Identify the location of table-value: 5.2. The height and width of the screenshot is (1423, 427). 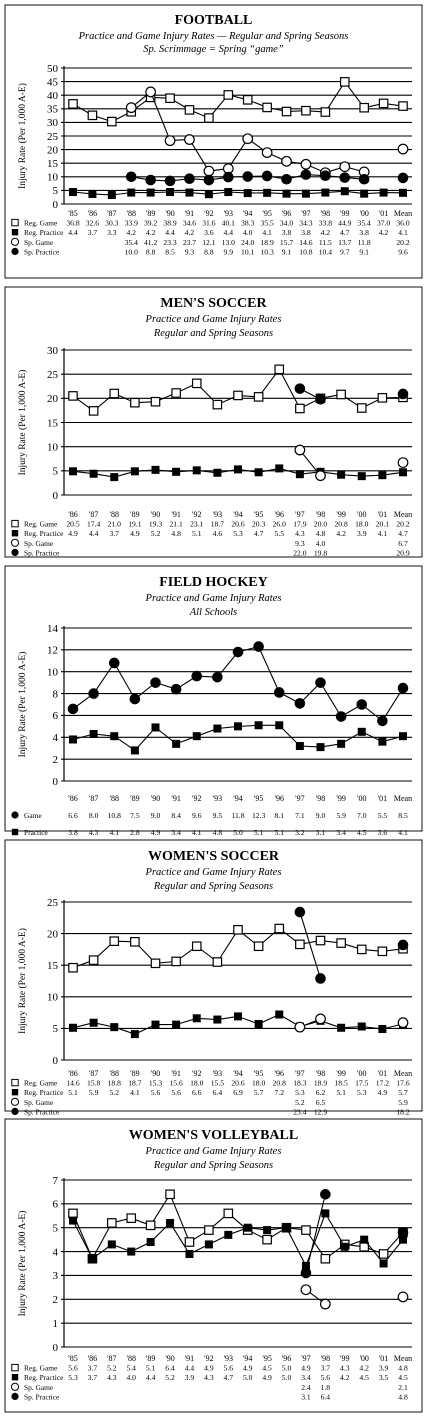
(156, 533).